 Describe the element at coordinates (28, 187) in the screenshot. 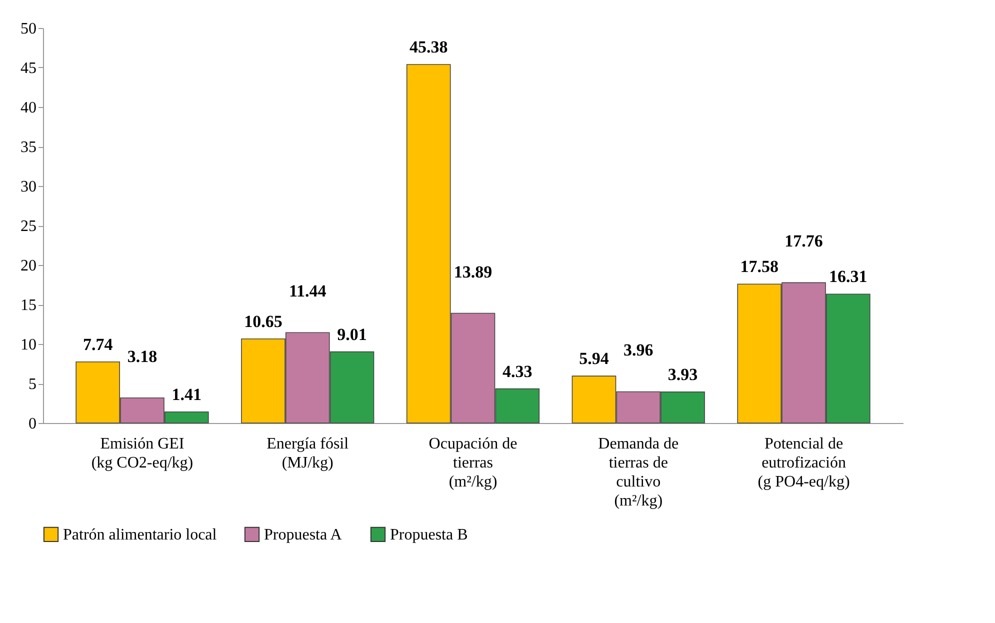

I see `y-tick-label: 30` at that location.